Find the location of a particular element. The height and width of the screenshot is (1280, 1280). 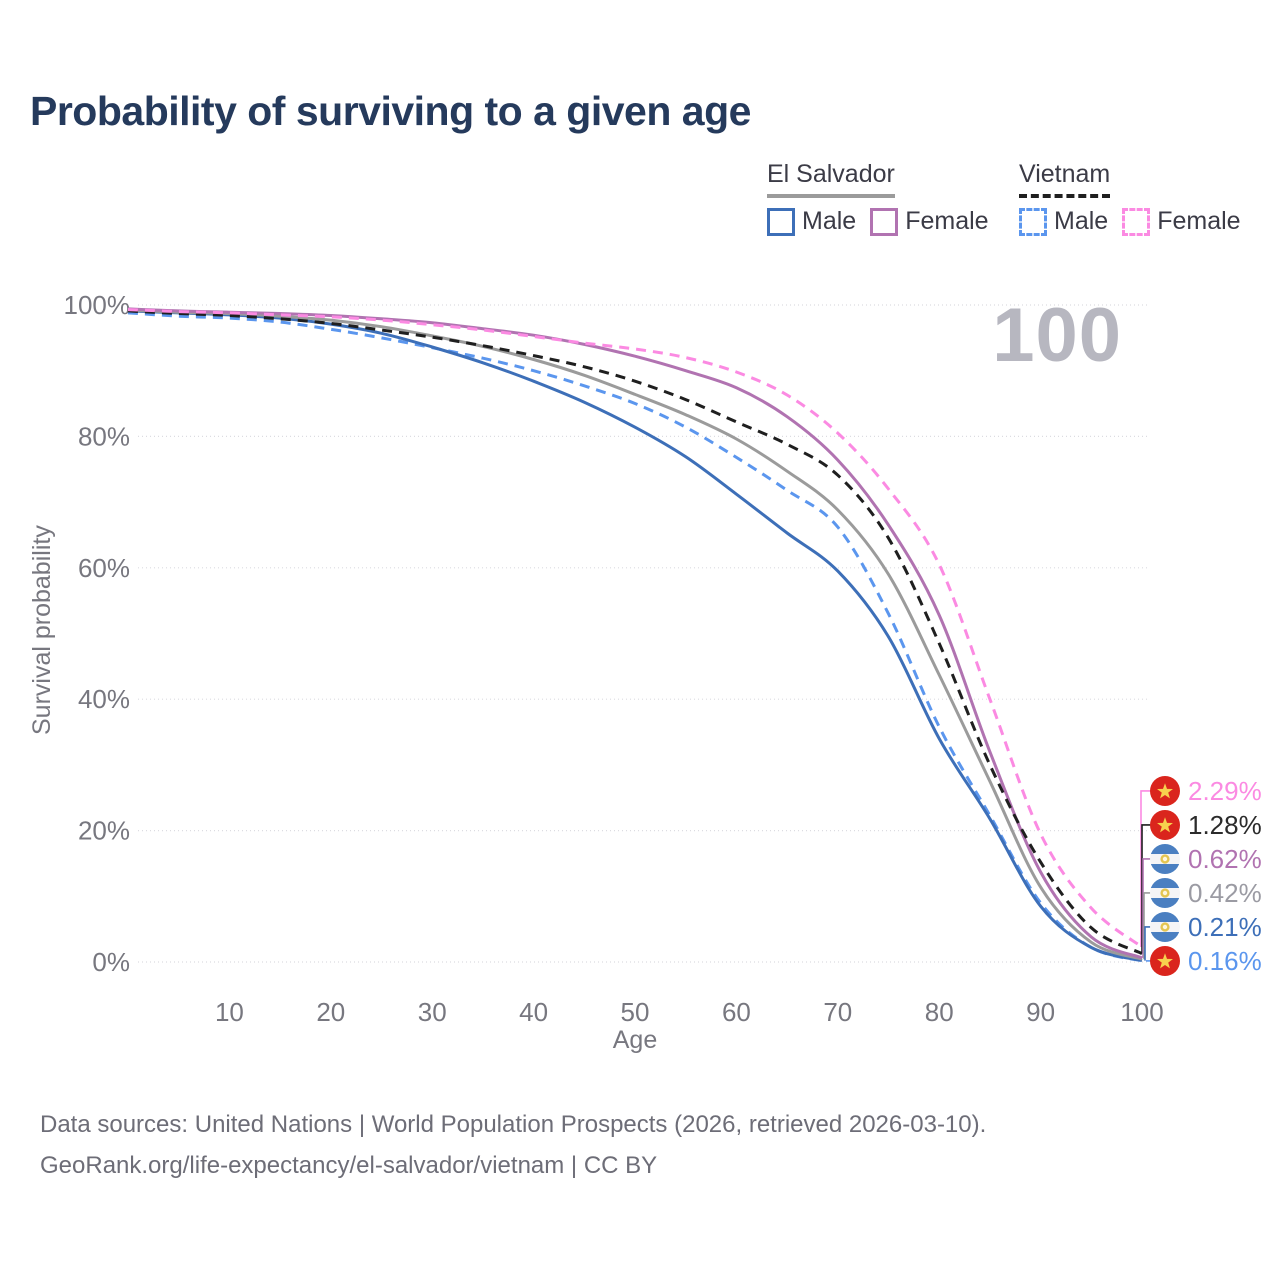

end-label-value: 1.28% is located at coordinates (1225, 824).